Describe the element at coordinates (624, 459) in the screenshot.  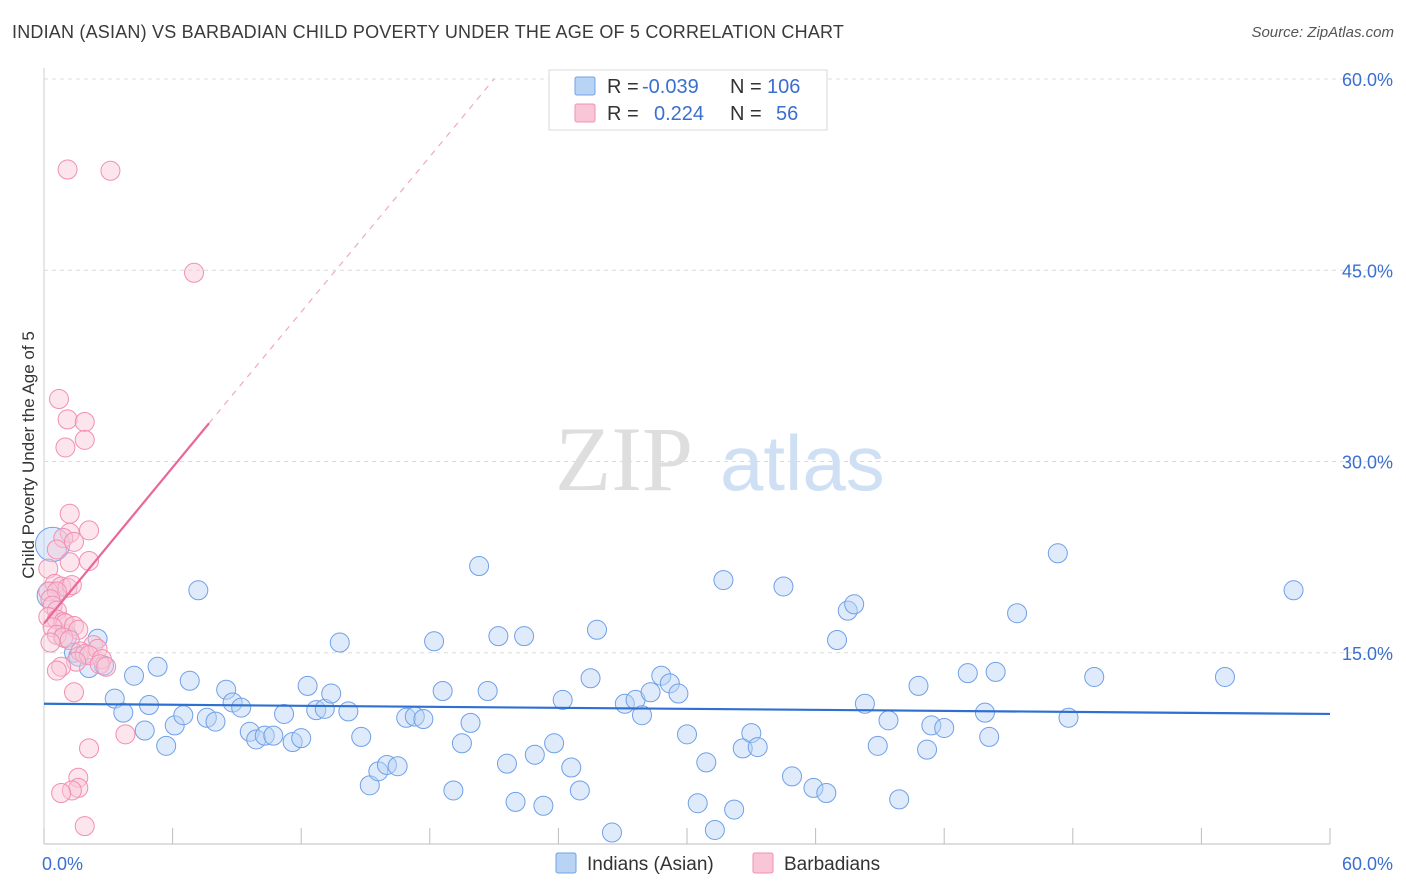
I see `watermark-zip: ZIP` at that location.